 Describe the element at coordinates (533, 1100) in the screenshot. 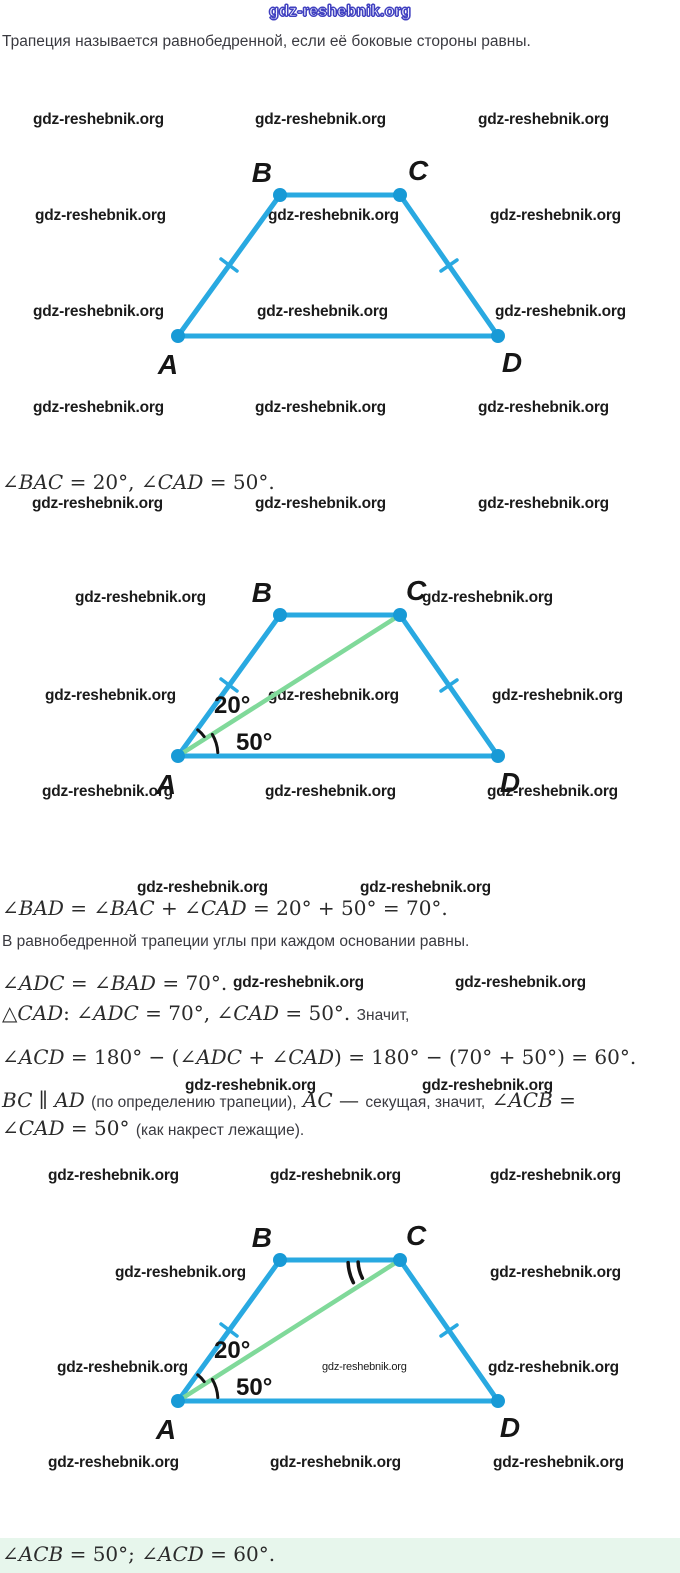

I see `formula-text: ∠ACB =` at that location.